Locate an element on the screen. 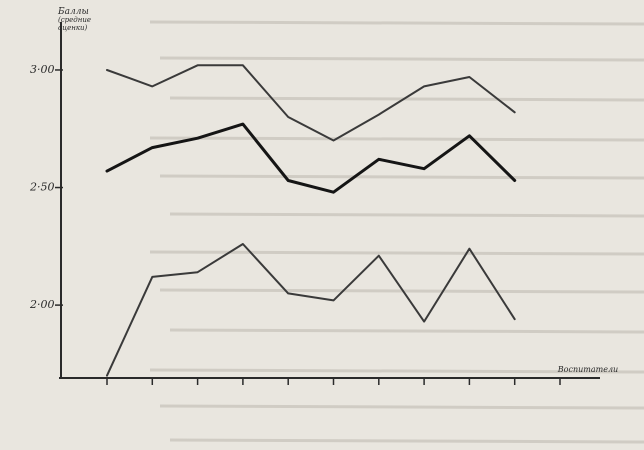 This screenshot has height=450, width=644. x-axis-ticks is located at coordinates (333, 381).